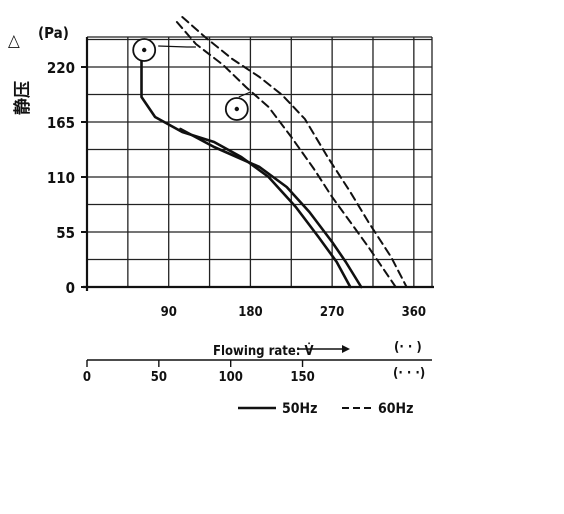 The width and height of the screenshot is (564, 514). Describe the element at coordinates (159, 377) in the screenshot. I see `secondary-x-tick-label: 50` at that location.